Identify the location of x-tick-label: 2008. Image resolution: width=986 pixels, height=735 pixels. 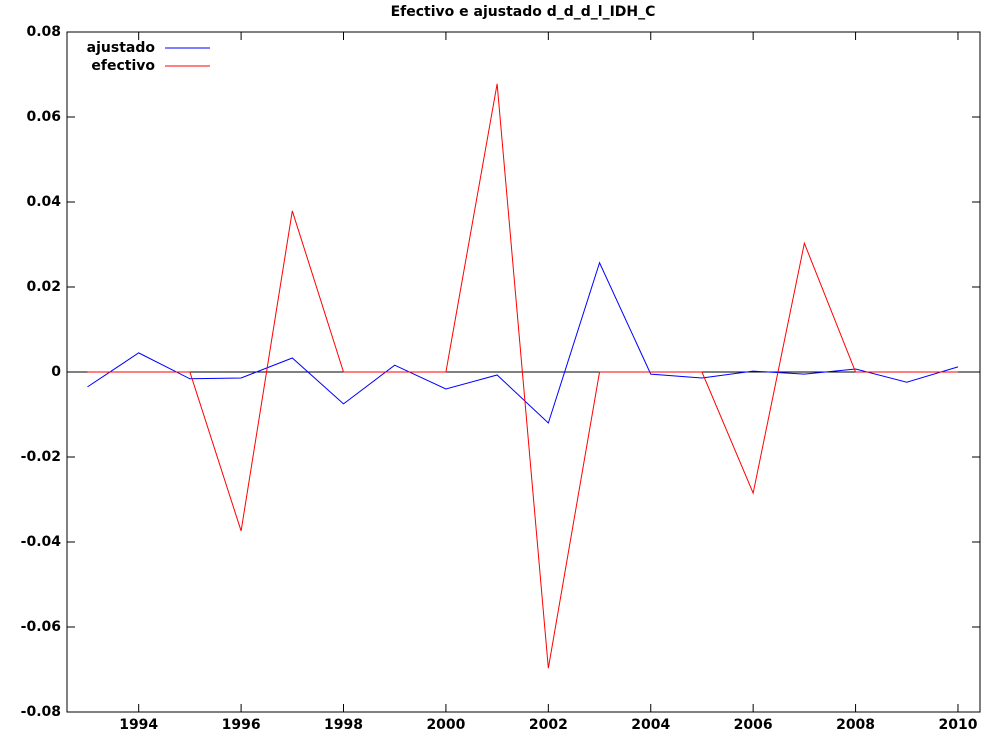
(855, 725).